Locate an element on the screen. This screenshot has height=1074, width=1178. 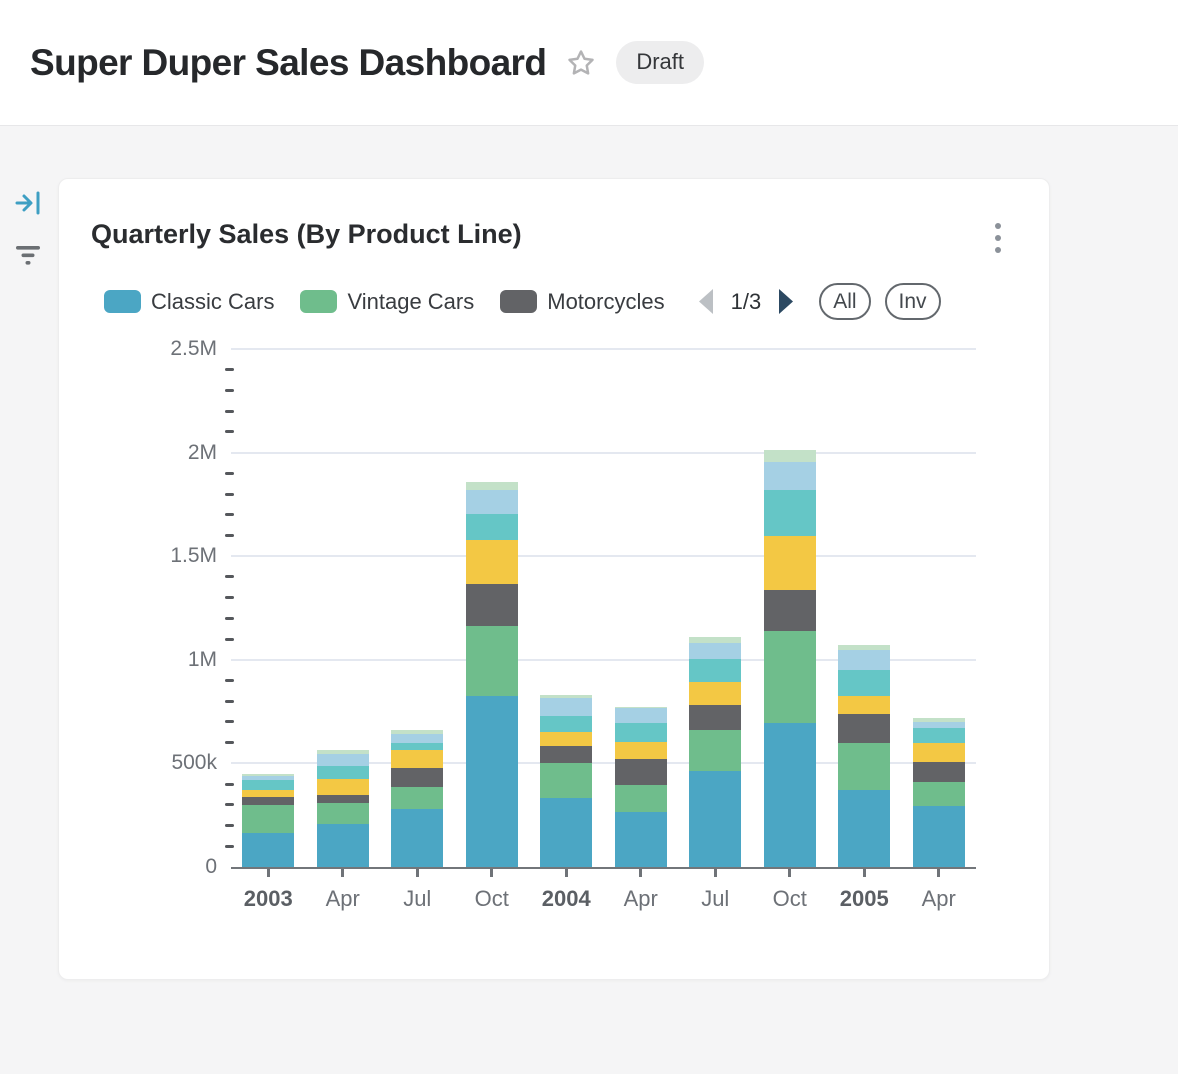
legend-item: Vintage Cars is located at coordinates (387, 302).